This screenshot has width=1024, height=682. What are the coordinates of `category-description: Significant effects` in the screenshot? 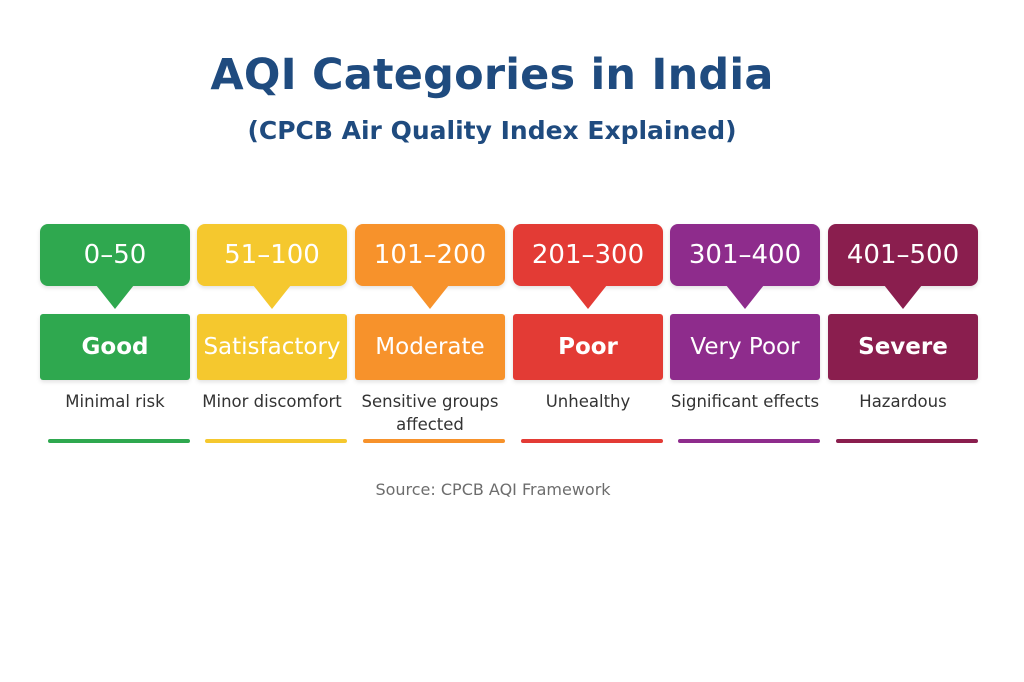 It's located at (745, 401).